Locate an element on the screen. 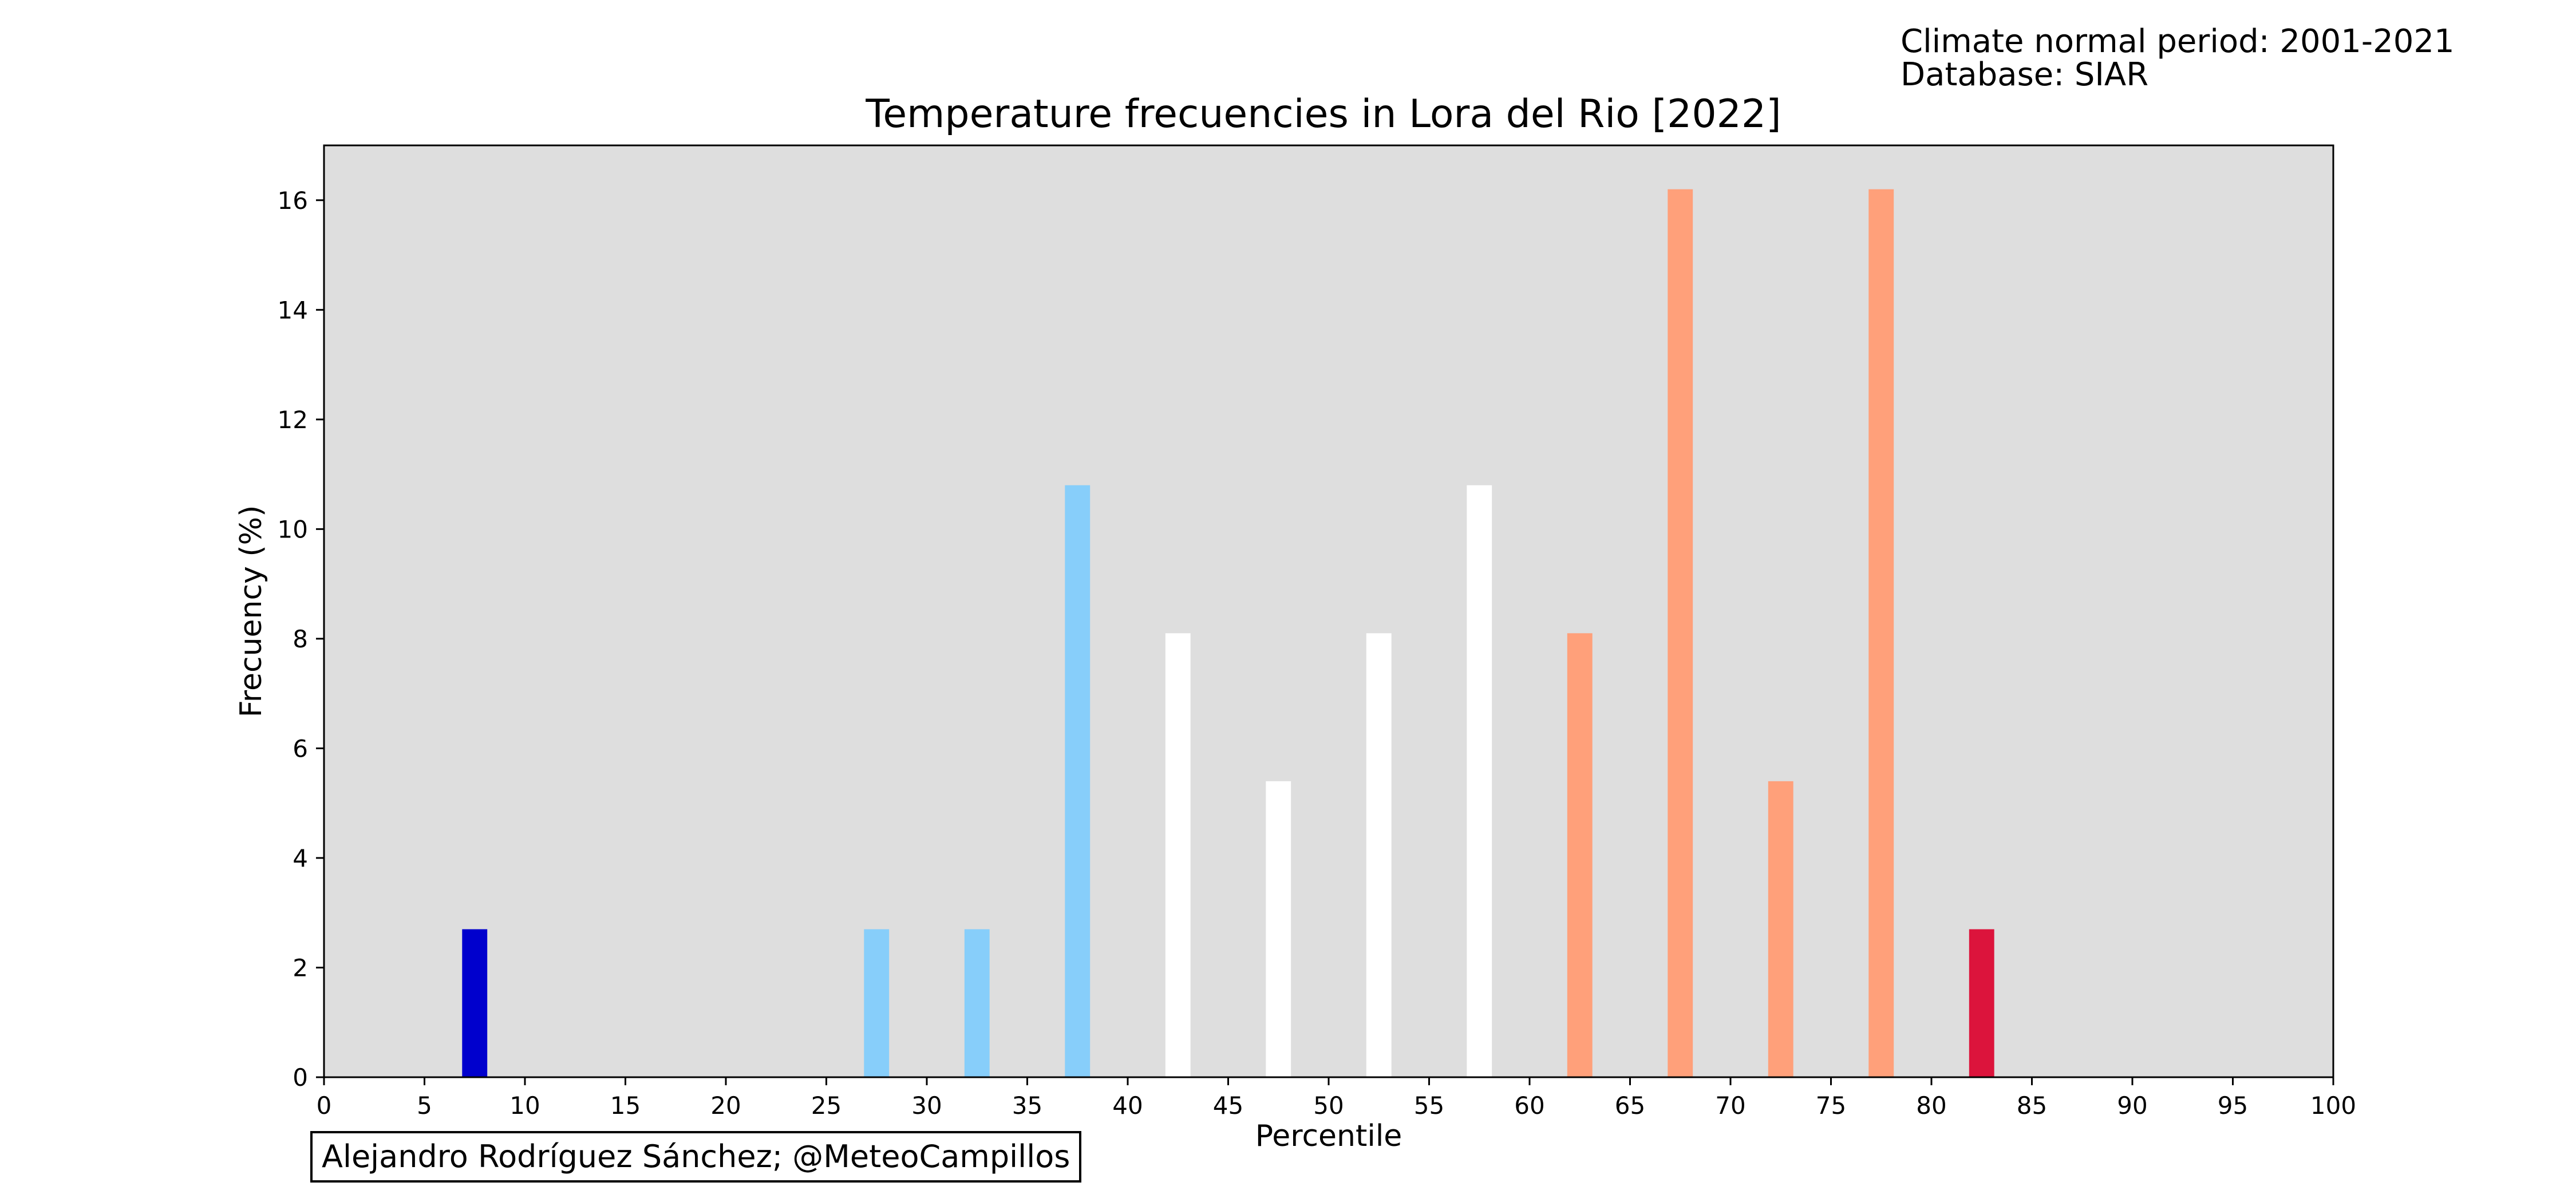 The width and height of the screenshot is (2576, 1202). x-tick-label: 40 is located at coordinates (1127, 1106).